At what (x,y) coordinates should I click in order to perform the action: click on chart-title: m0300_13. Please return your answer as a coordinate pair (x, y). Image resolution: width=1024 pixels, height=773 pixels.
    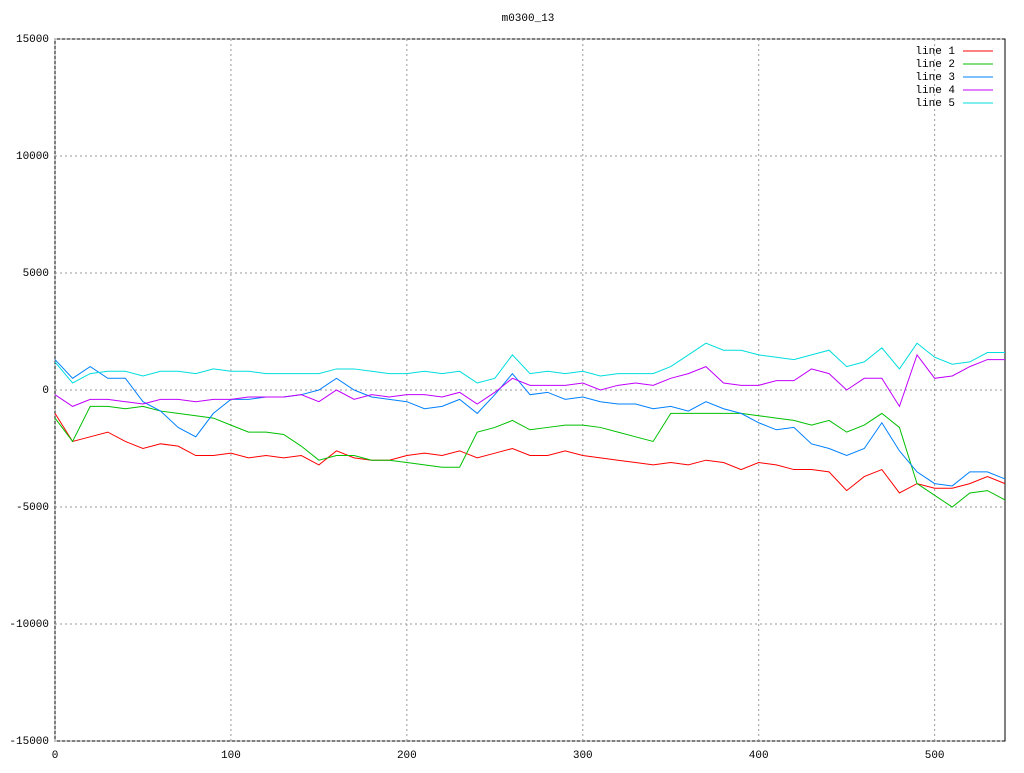
    Looking at the image, I should click on (528, 19).